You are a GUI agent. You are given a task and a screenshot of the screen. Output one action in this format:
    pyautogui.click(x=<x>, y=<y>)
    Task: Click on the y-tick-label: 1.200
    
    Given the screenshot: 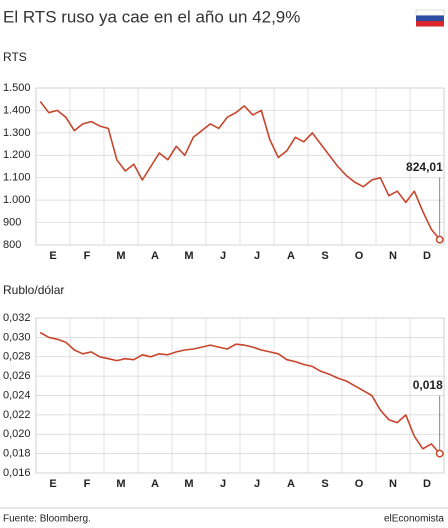 What is the action you would take?
    pyautogui.click(x=17, y=155)
    